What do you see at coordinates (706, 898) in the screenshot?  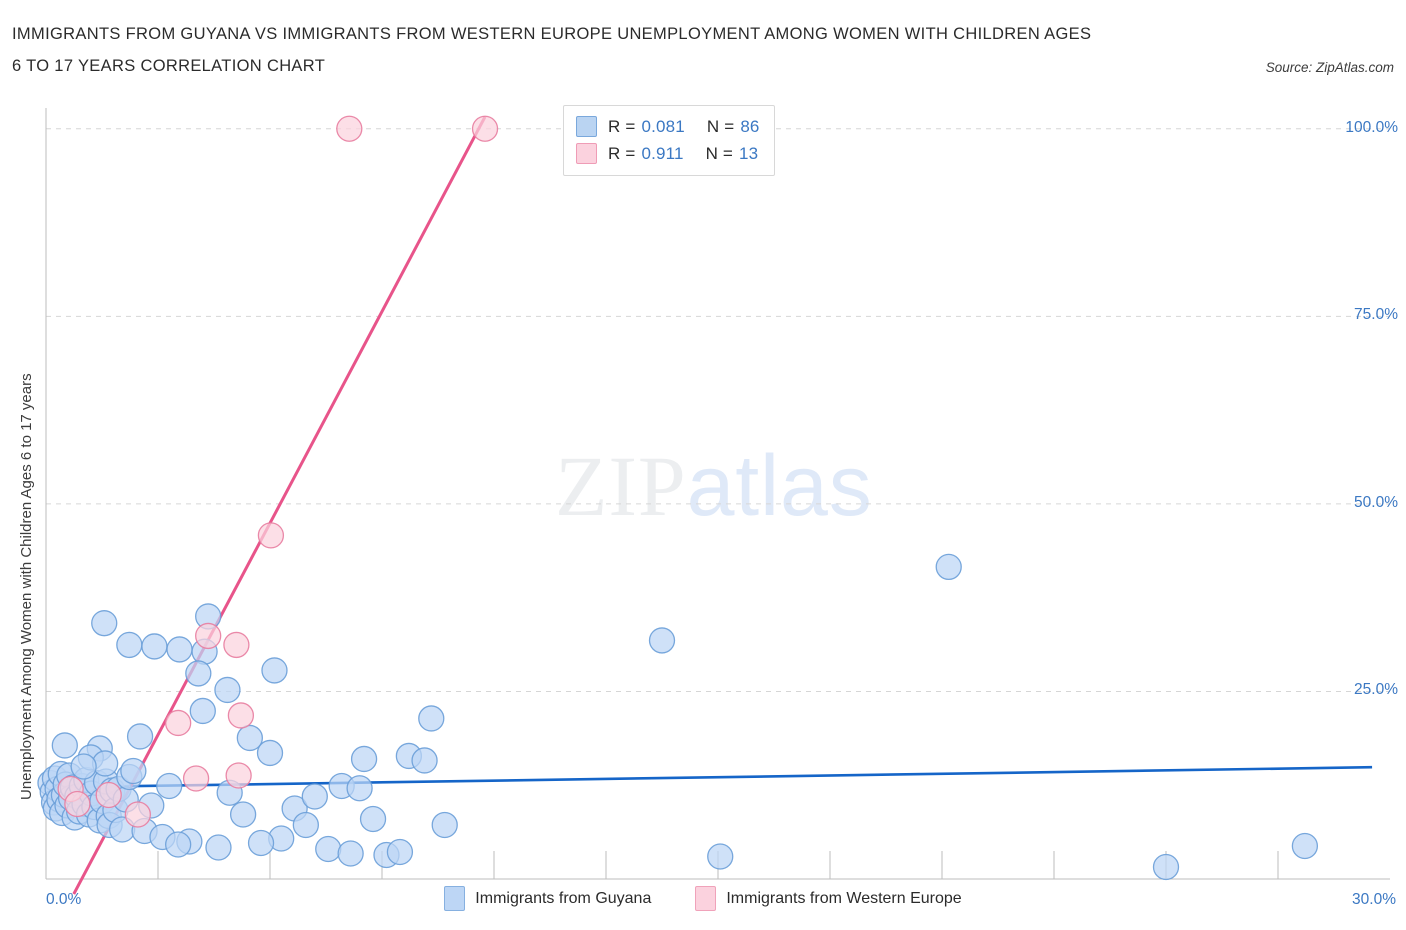 I see `series-swatch-western-europe-icon` at bounding box center [706, 898].